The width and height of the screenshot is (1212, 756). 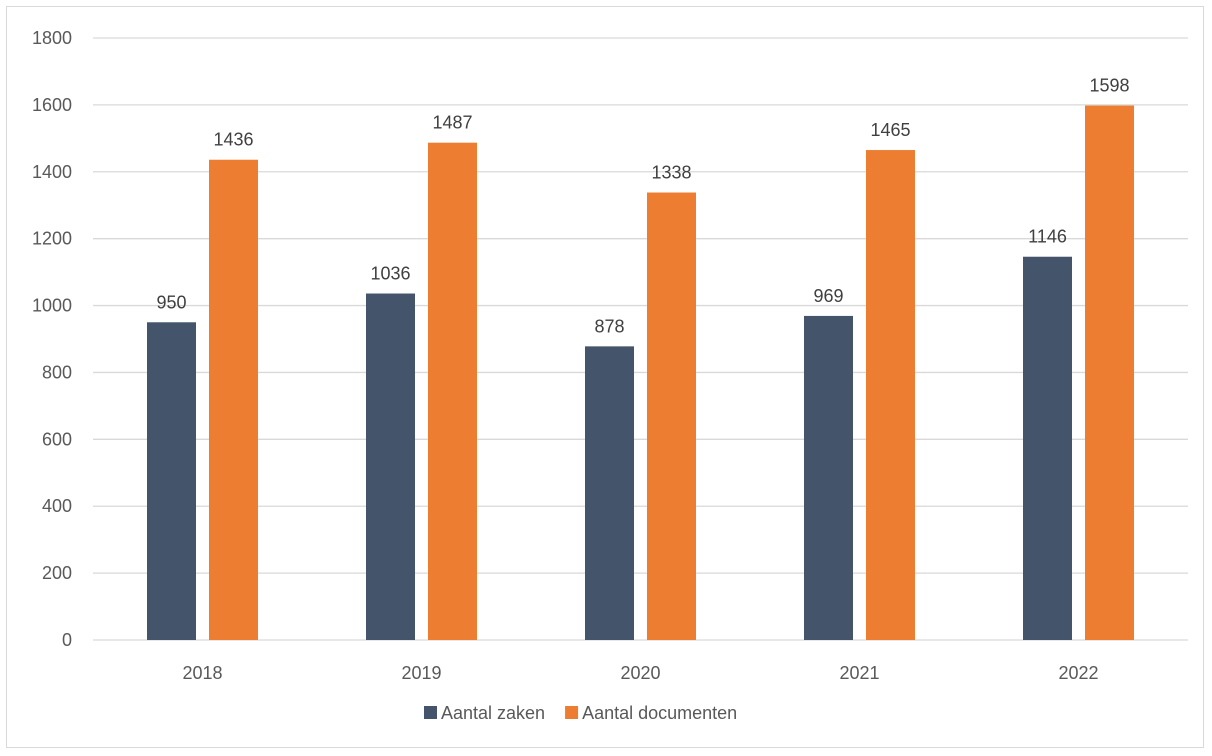 What do you see at coordinates (659, 713) in the screenshot?
I see `legend-label: Aantal documenten` at bounding box center [659, 713].